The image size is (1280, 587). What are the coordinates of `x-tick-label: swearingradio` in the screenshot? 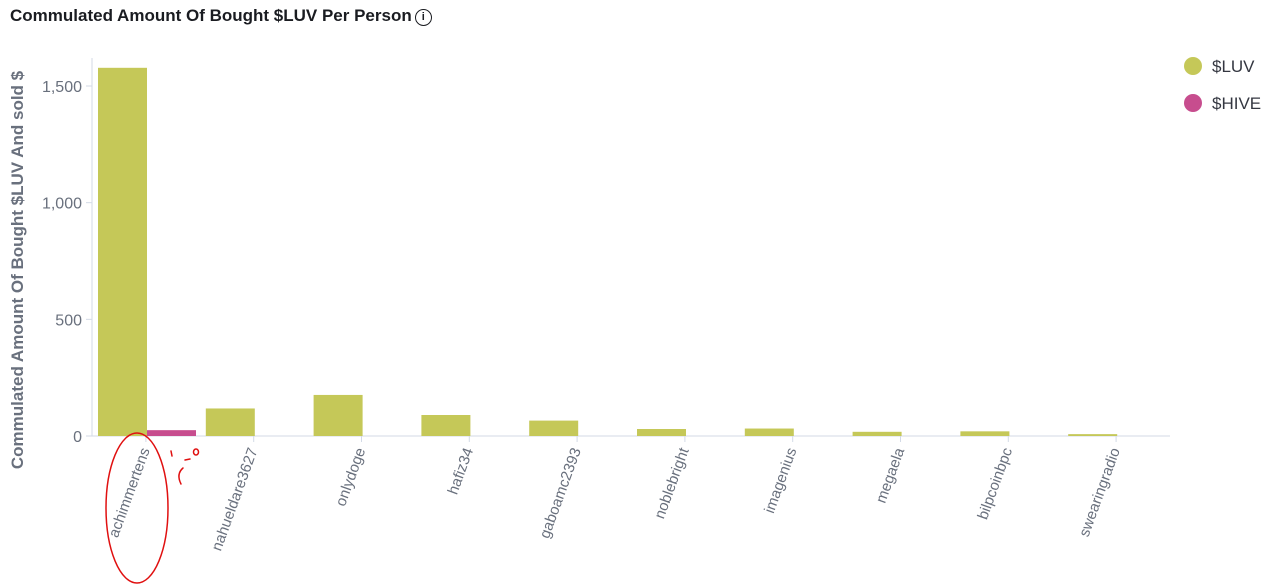 It's located at (1100, 493).